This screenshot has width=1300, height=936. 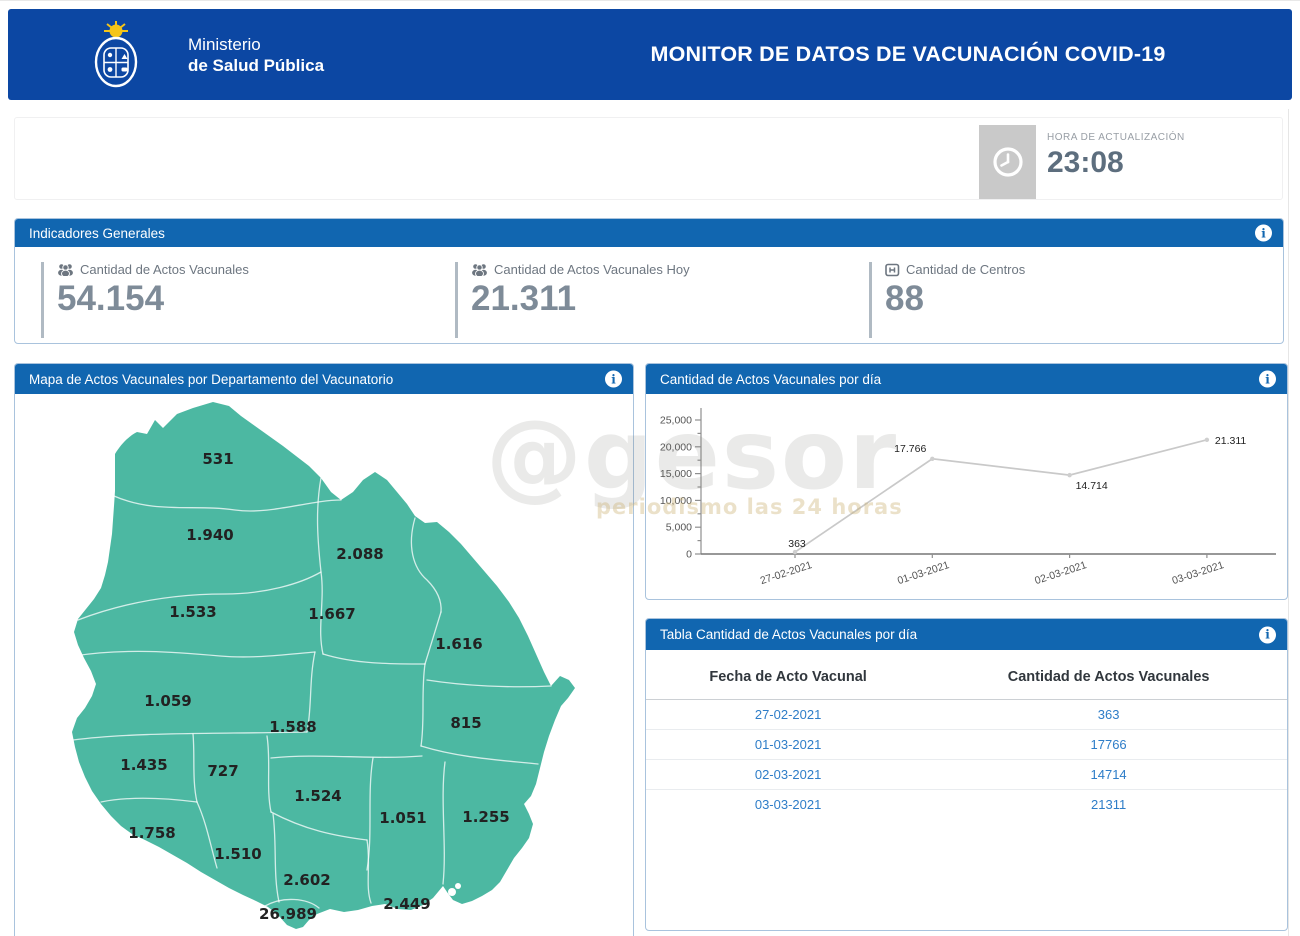 I want to click on table-cell-link: 02-03-2021, so click(x=788, y=774).